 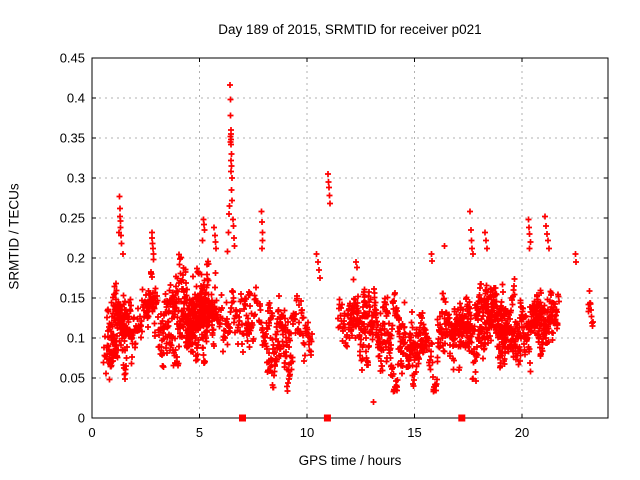 I want to click on y-tick-label: 0.2, so click(x=76, y=258).